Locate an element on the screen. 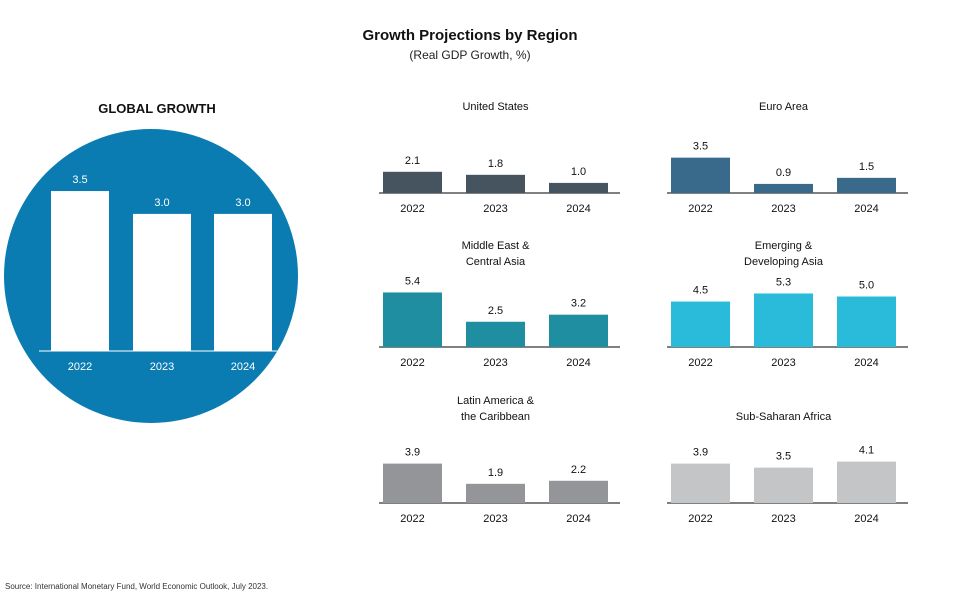 This screenshot has width=961, height=595. latin-america-the-caribbean-bar-2024 is located at coordinates (578, 491).